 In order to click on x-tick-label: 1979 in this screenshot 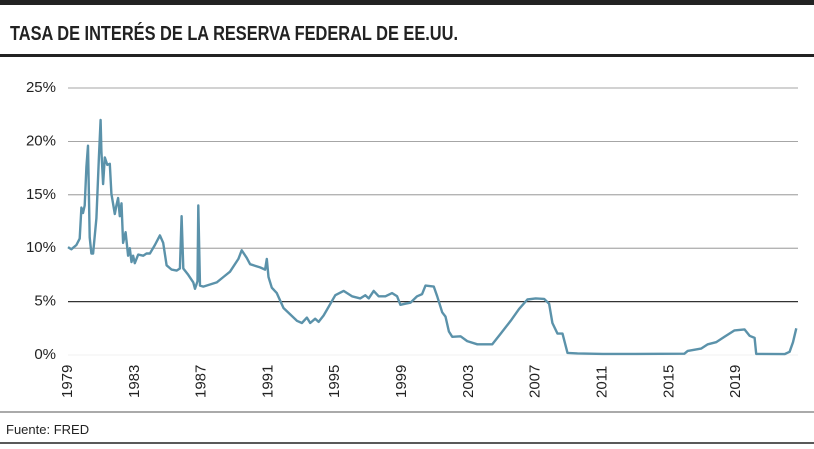, I will do `click(67, 381)`.